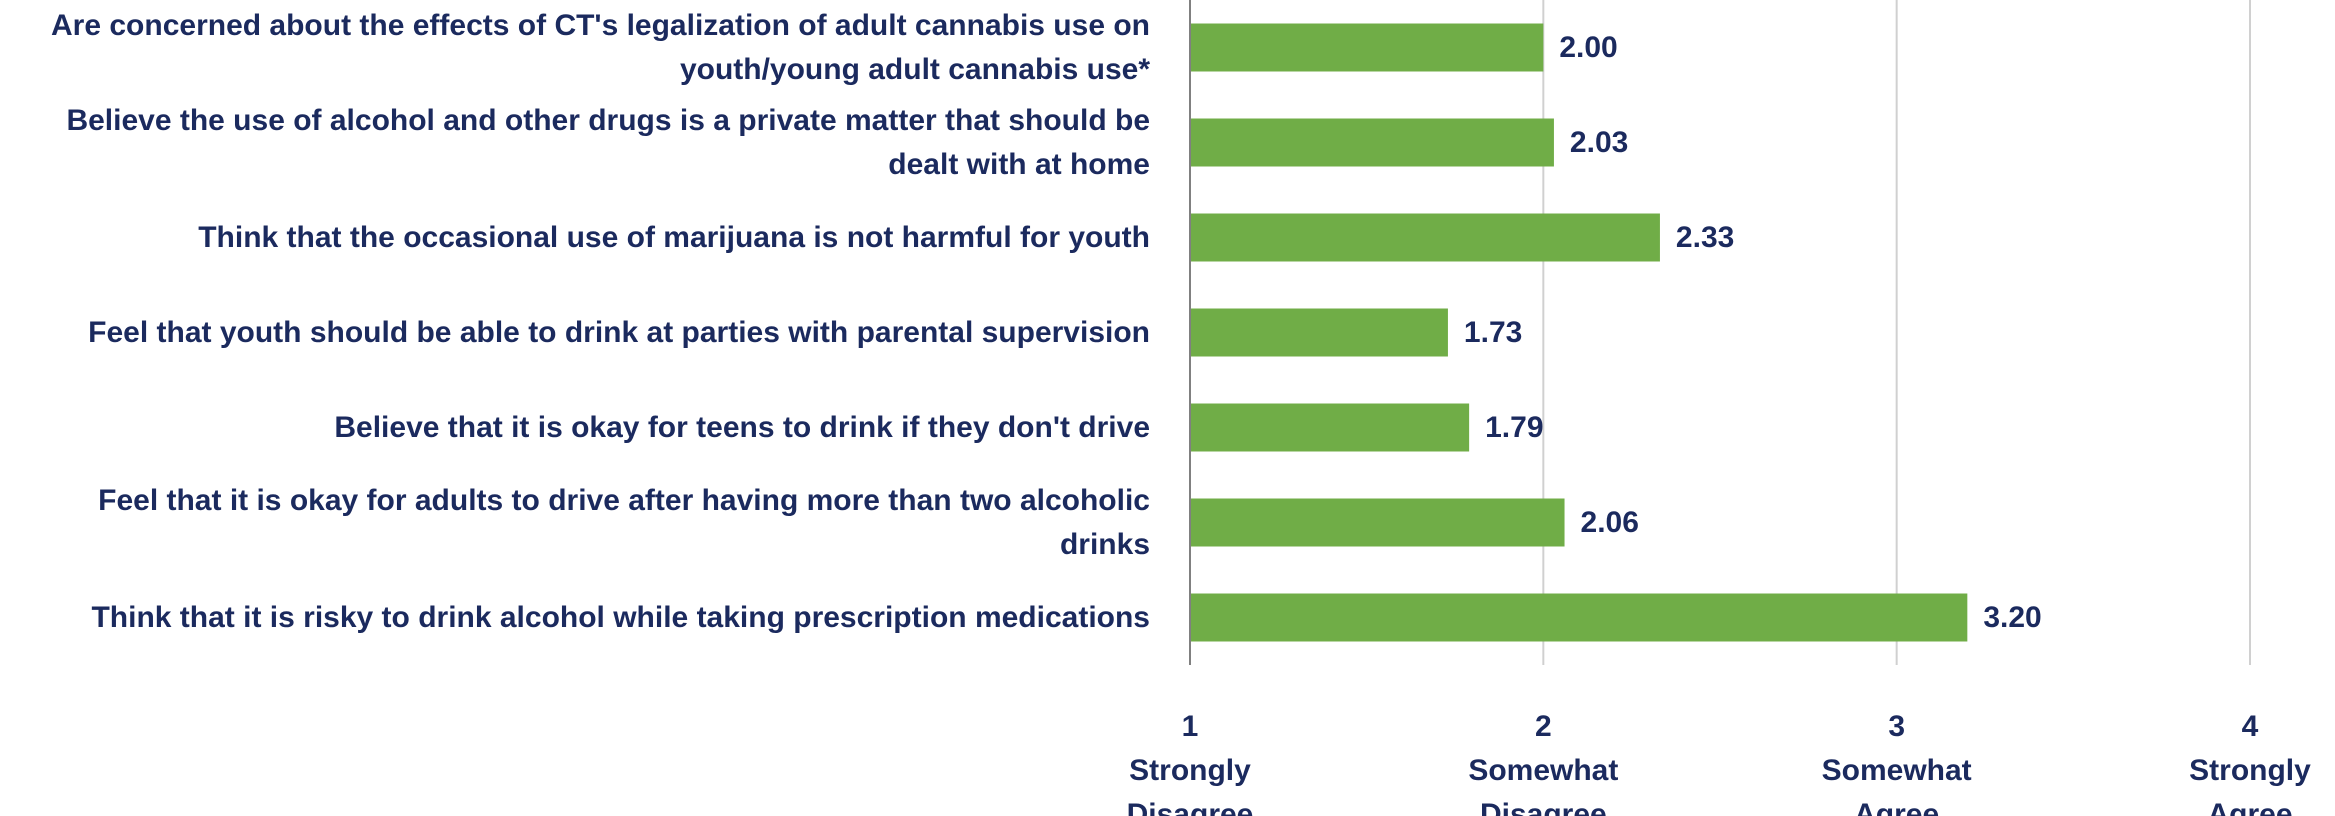  I want to click on value-label: 1.79, so click(1514, 427).